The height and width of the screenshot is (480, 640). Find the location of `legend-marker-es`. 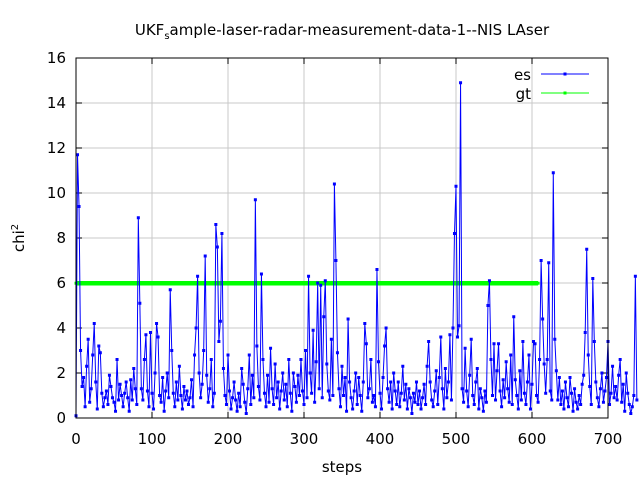

legend-marker-es is located at coordinates (565, 74).